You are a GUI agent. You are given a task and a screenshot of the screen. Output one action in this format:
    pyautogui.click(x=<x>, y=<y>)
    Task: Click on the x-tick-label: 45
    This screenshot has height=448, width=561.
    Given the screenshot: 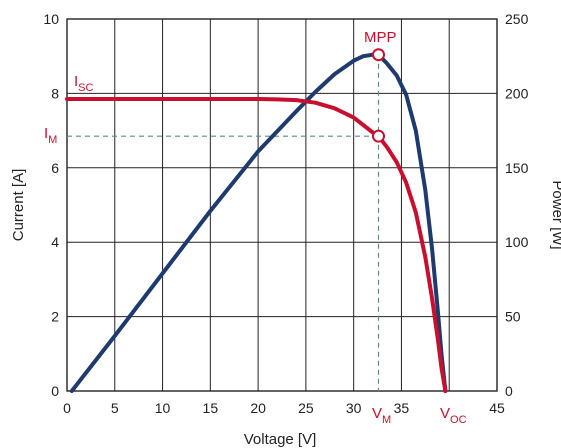 What is the action you would take?
    pyautogui.click(x=497, y=408)
    